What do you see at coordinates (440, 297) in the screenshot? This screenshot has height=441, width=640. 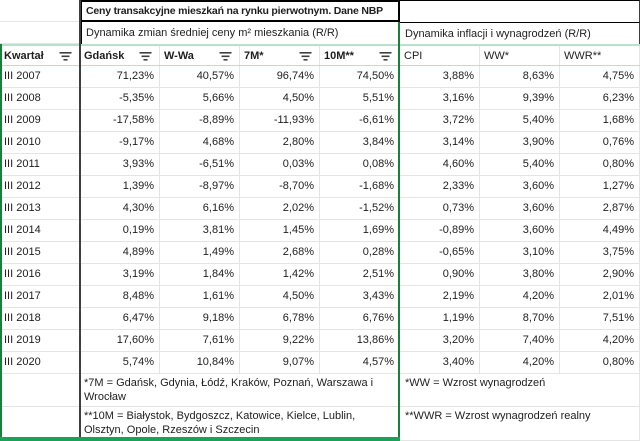 I see `cell-value: 2,19%` at bounding box center [440, 297].